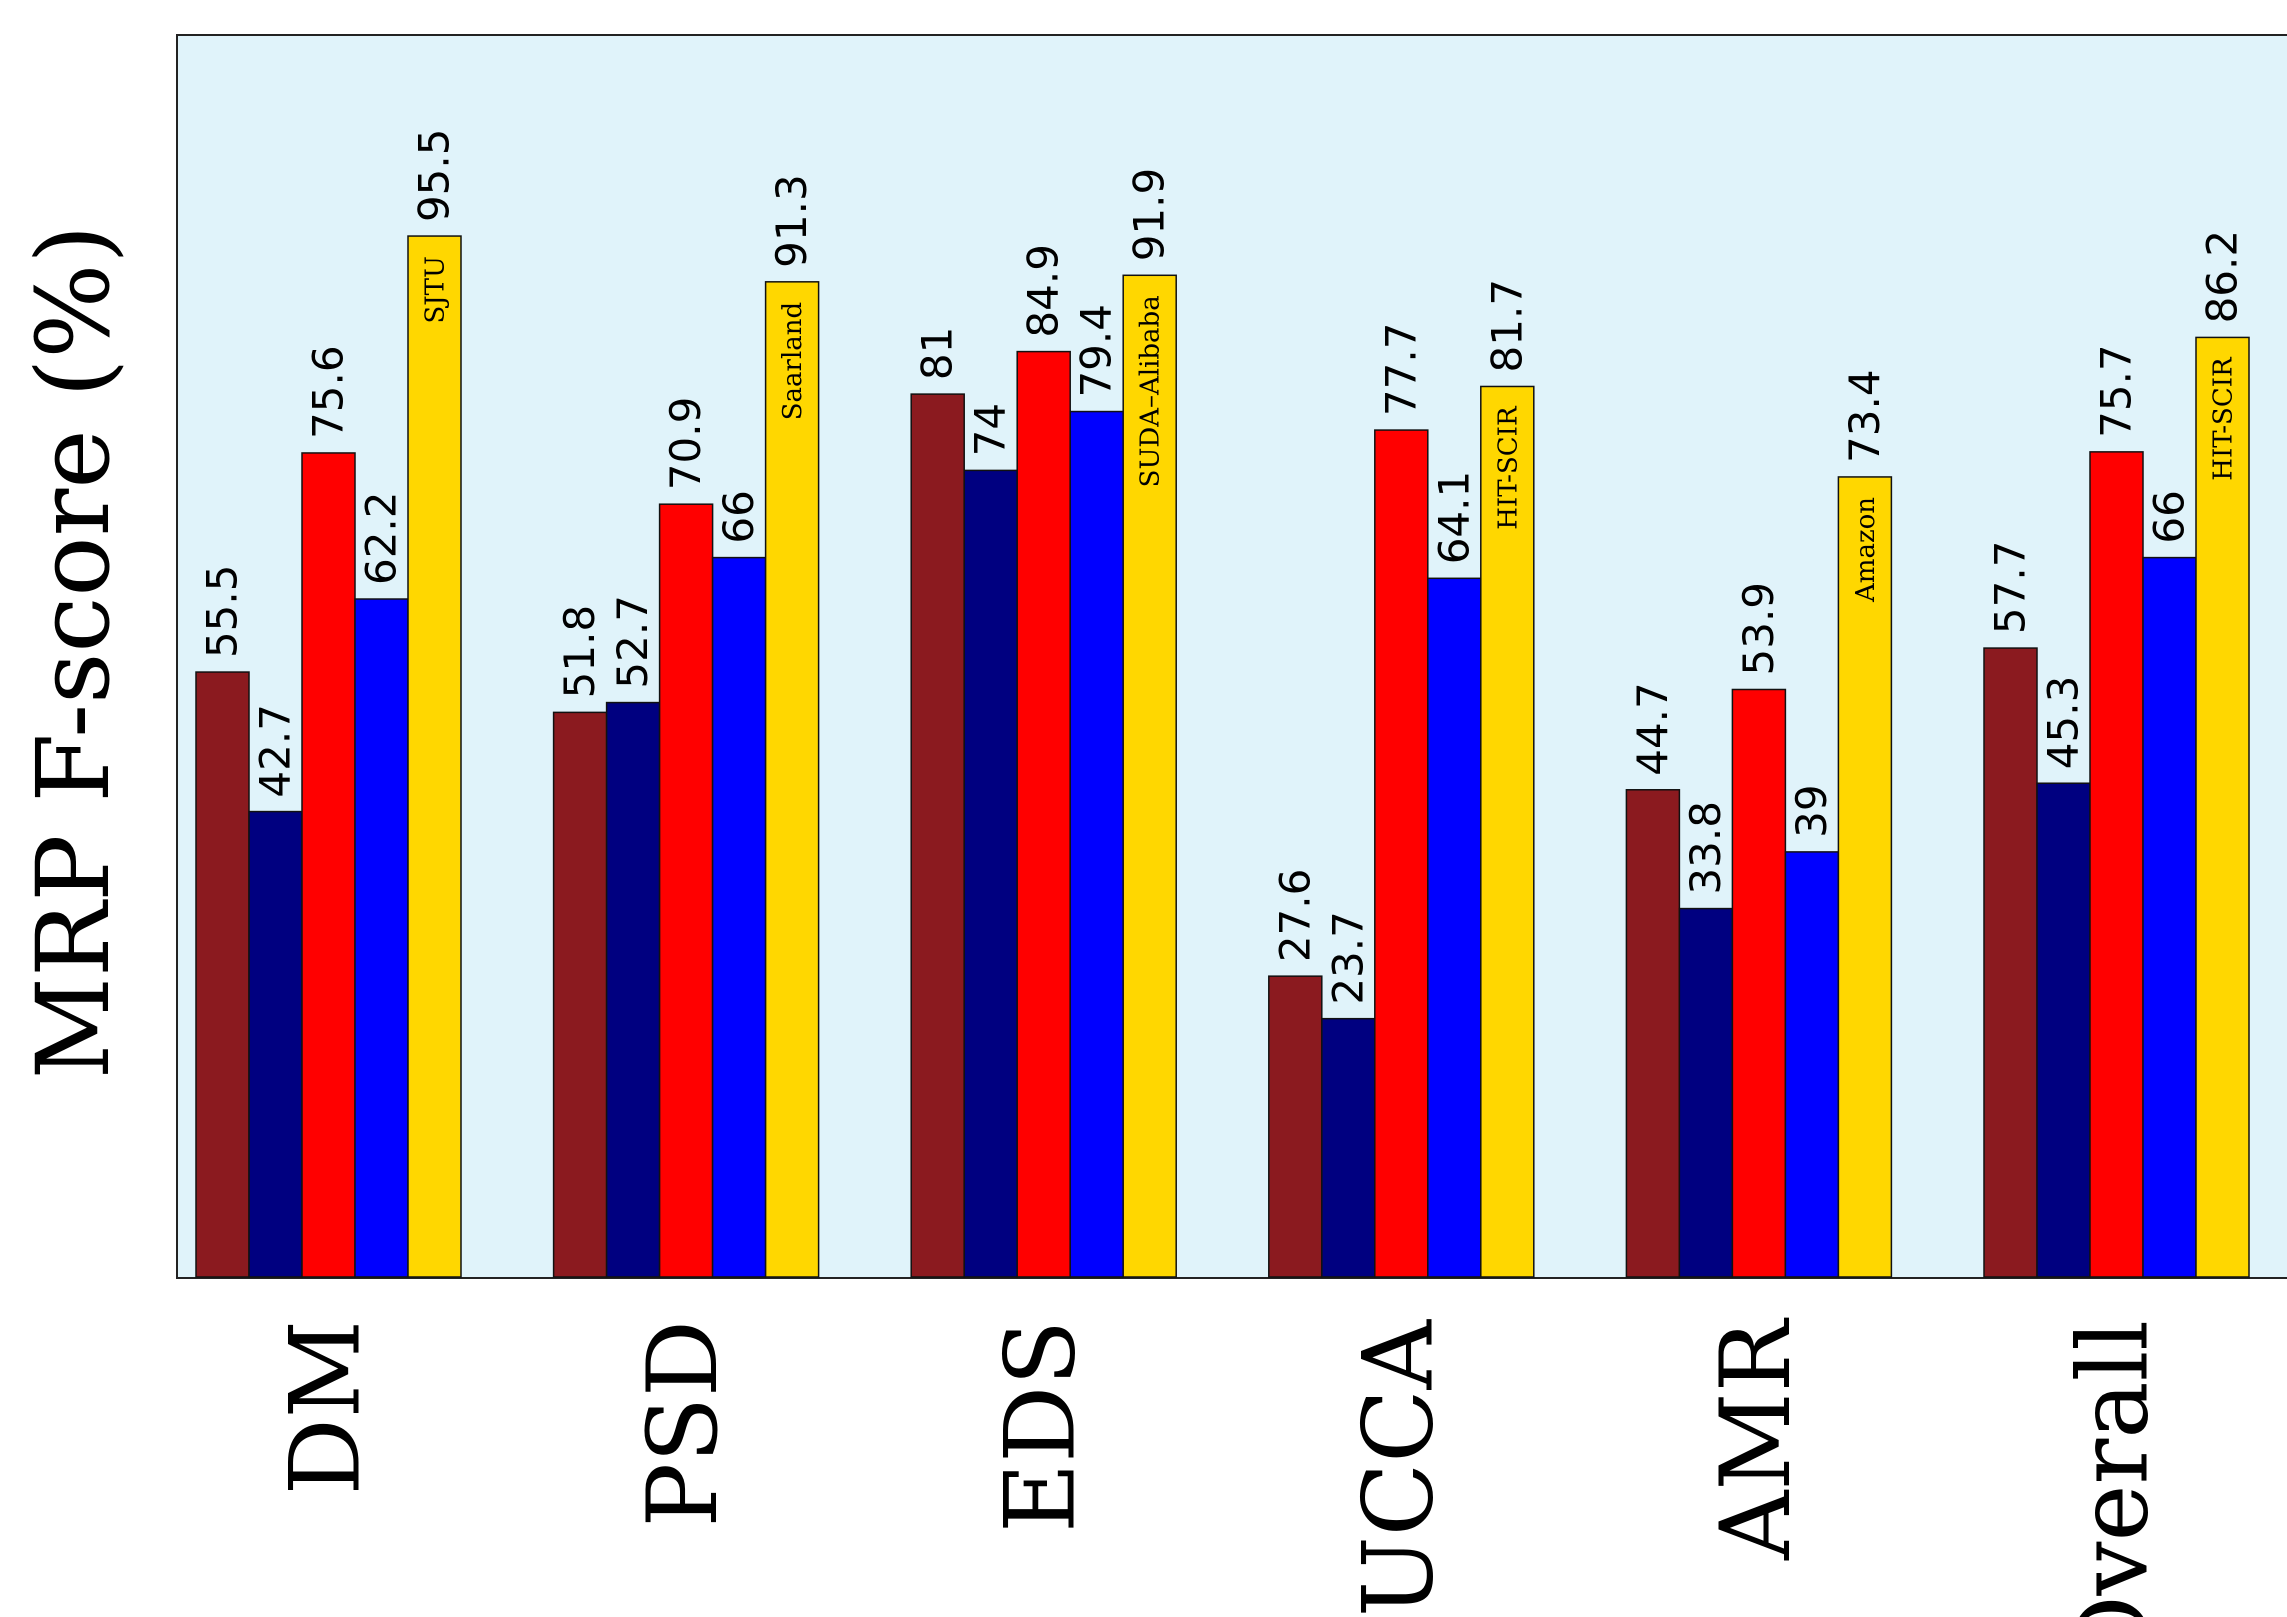 This screenshot has width=2287, height=1617. What do you see at coordinates (1705, 848) in the screenshot?
I see `value-label-amr-series-2: 33.8` at bounding box center [1705, 848].